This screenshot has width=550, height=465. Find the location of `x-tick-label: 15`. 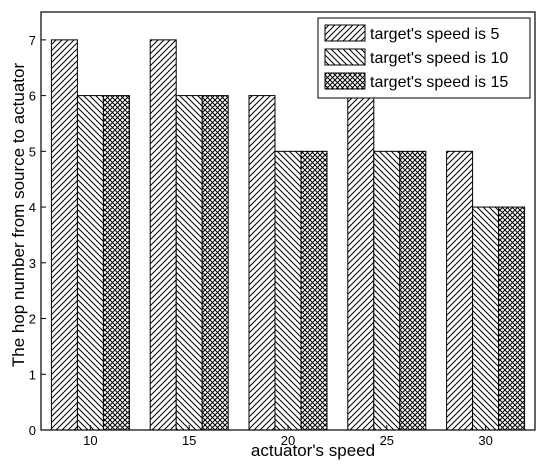

x-tick-label: 15 is located at coordinates (189, 440).